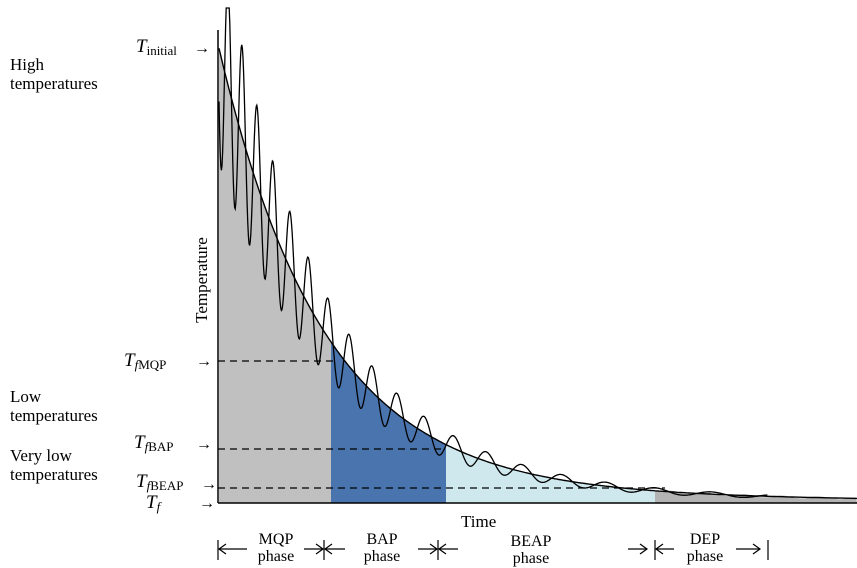 This screenshot has width=857, height=568. I want to click on marker-tf-beap: TfBEAP →, so click(176, 482).